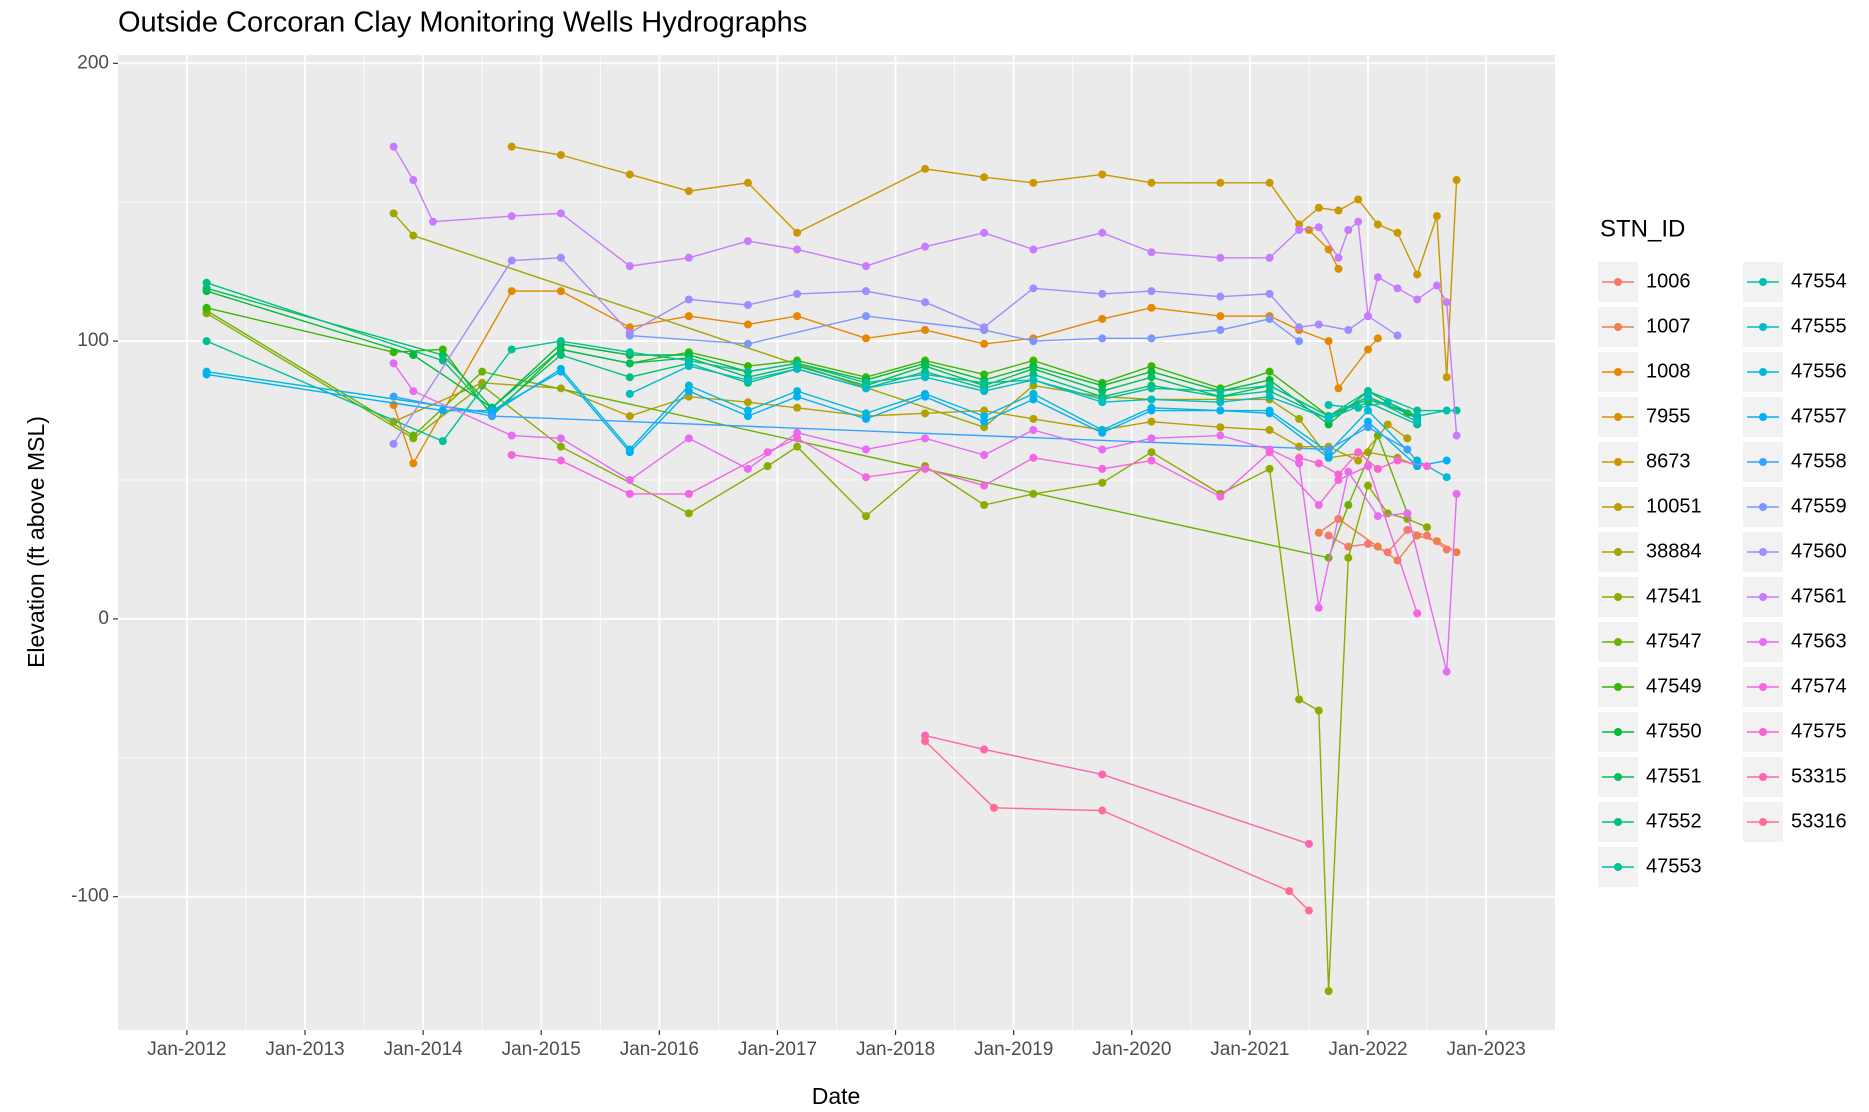 The image size is (1869, 1112). Describe the element at coordinates (1674, 686) in the screenshot. I see `legend-label: 47549` at that location.